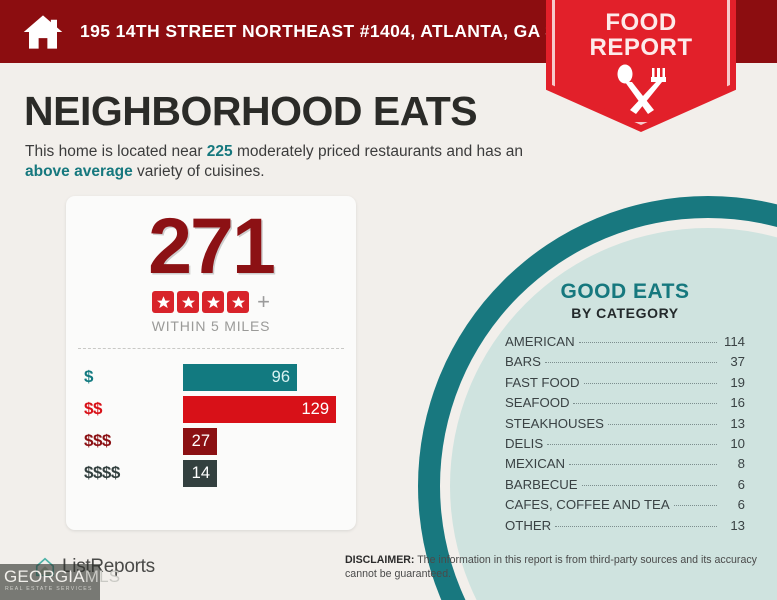  I want to click on watermark-title: GEORGIAMLS, so click(60, 576).